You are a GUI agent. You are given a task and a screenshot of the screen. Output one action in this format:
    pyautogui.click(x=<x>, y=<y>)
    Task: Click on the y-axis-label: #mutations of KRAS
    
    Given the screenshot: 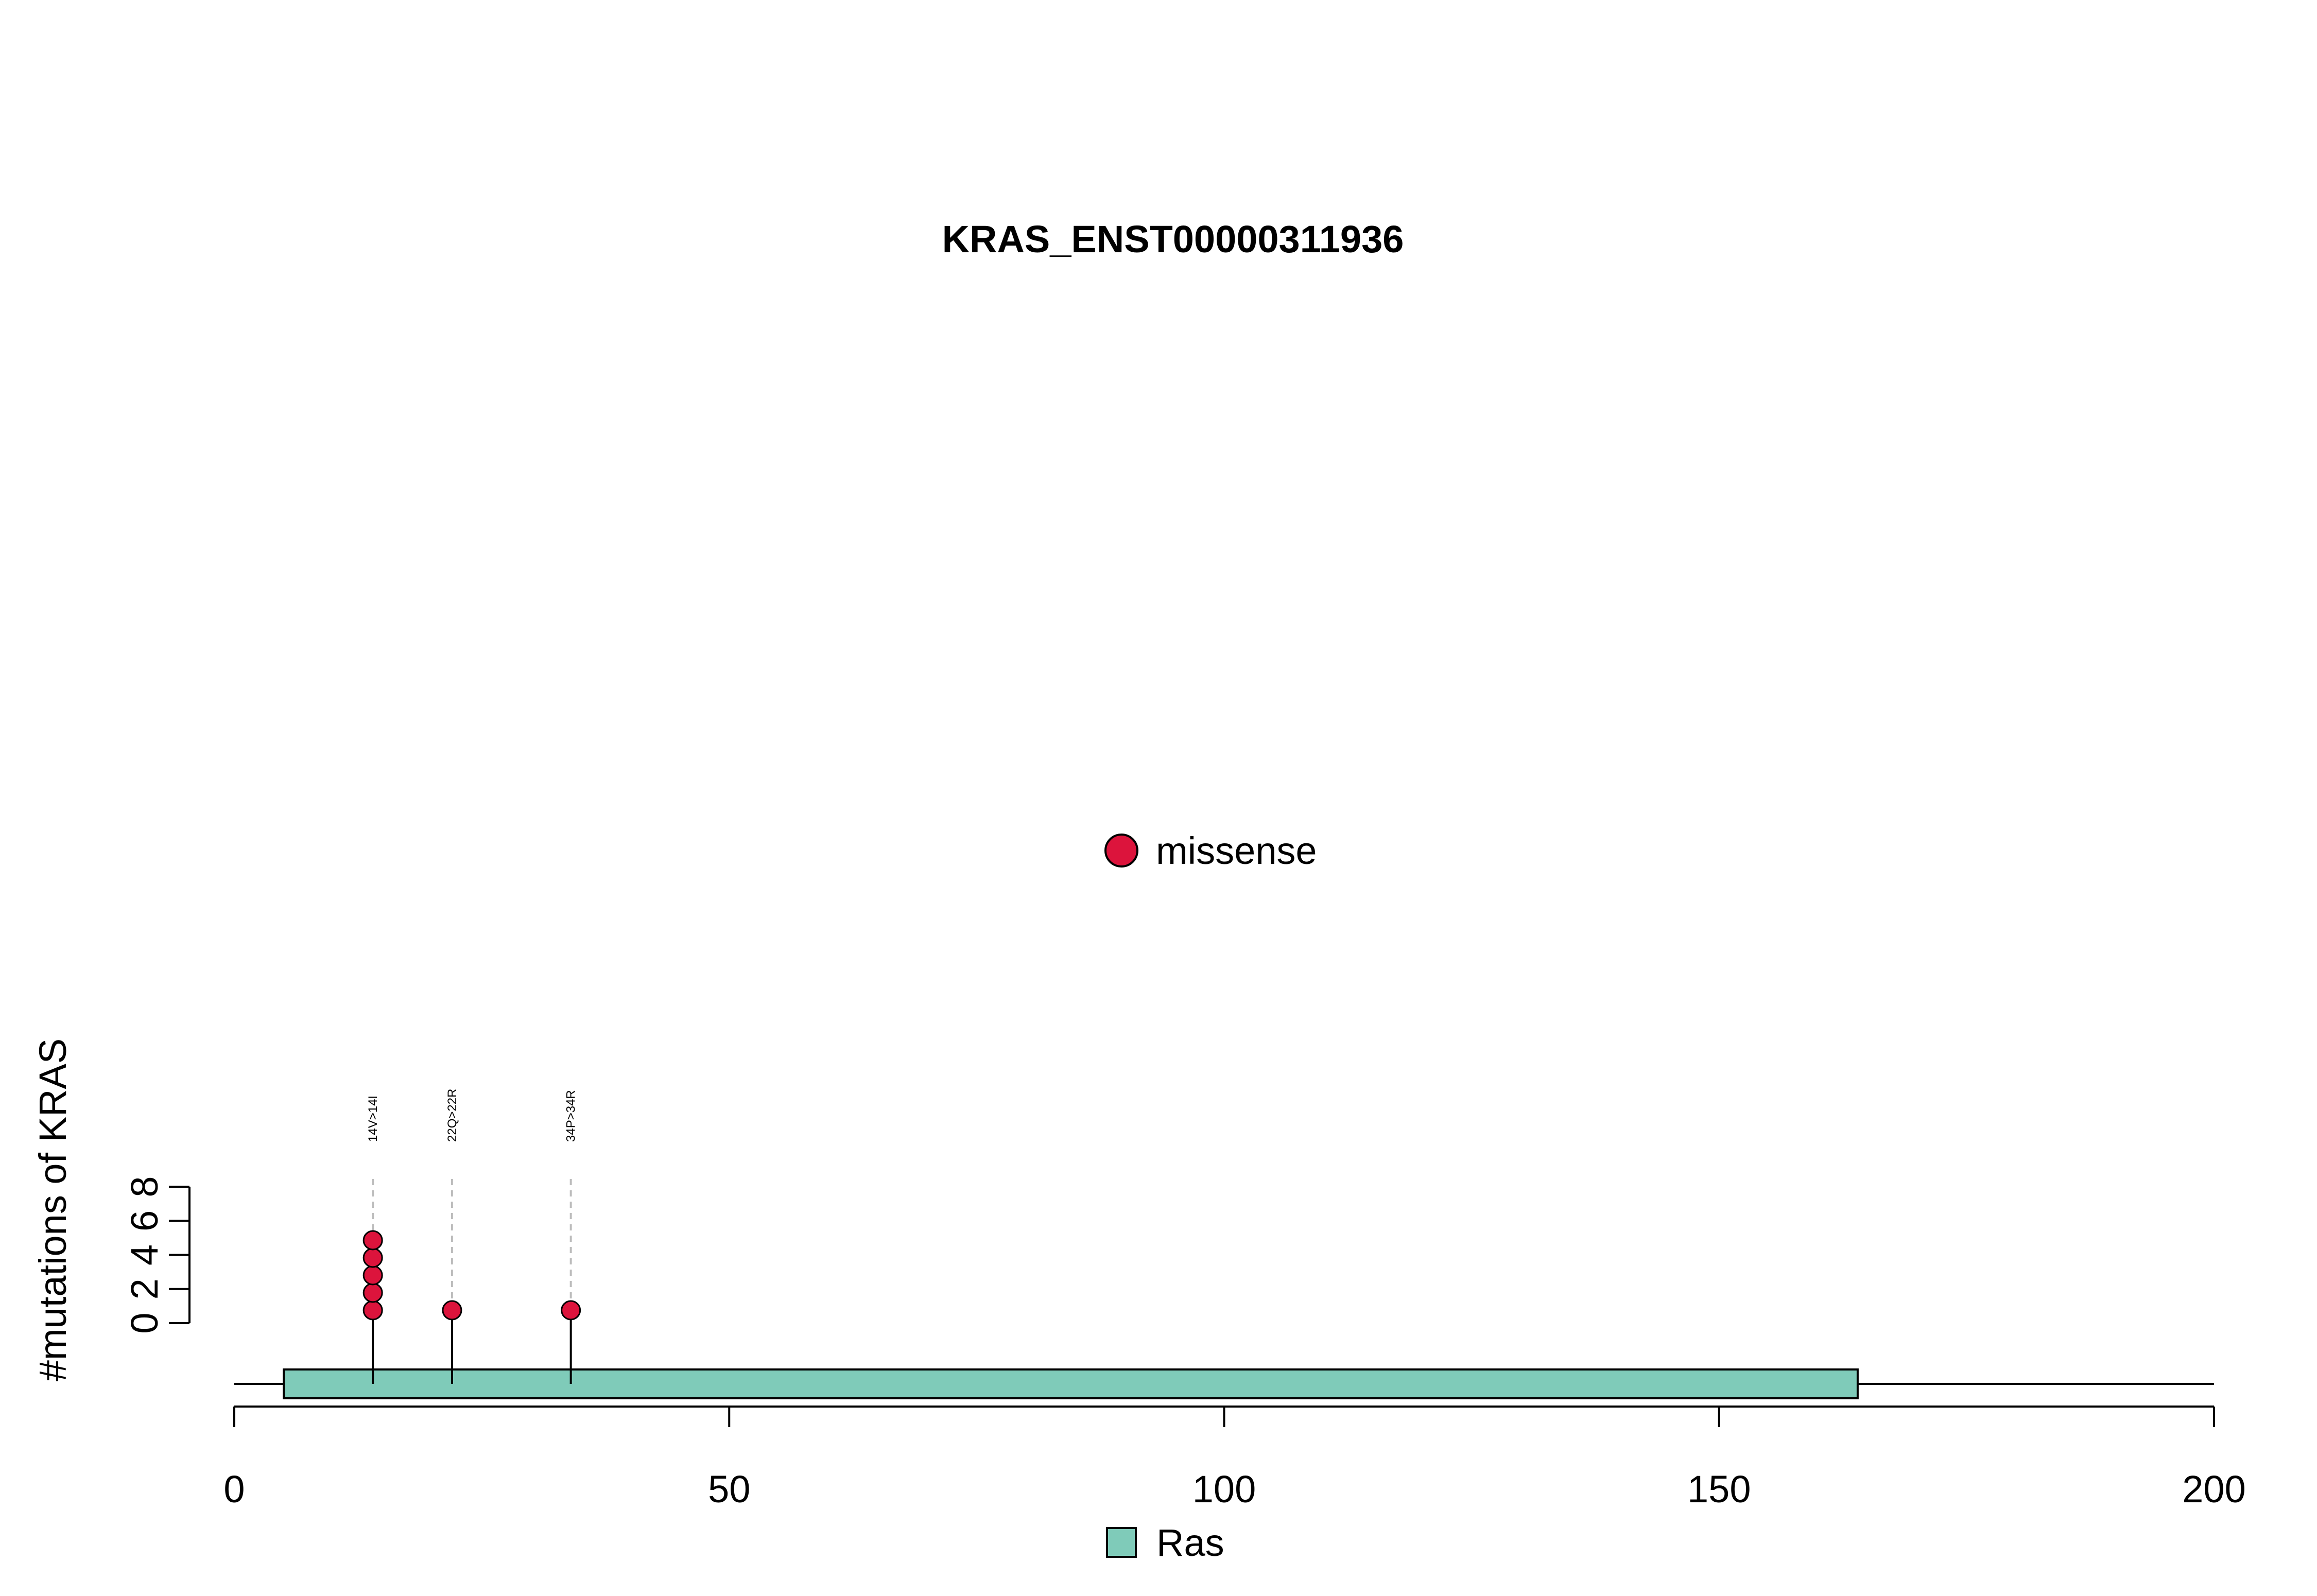 What is the action you would take?
    pyautogui.click(x=52, y=1210)
    